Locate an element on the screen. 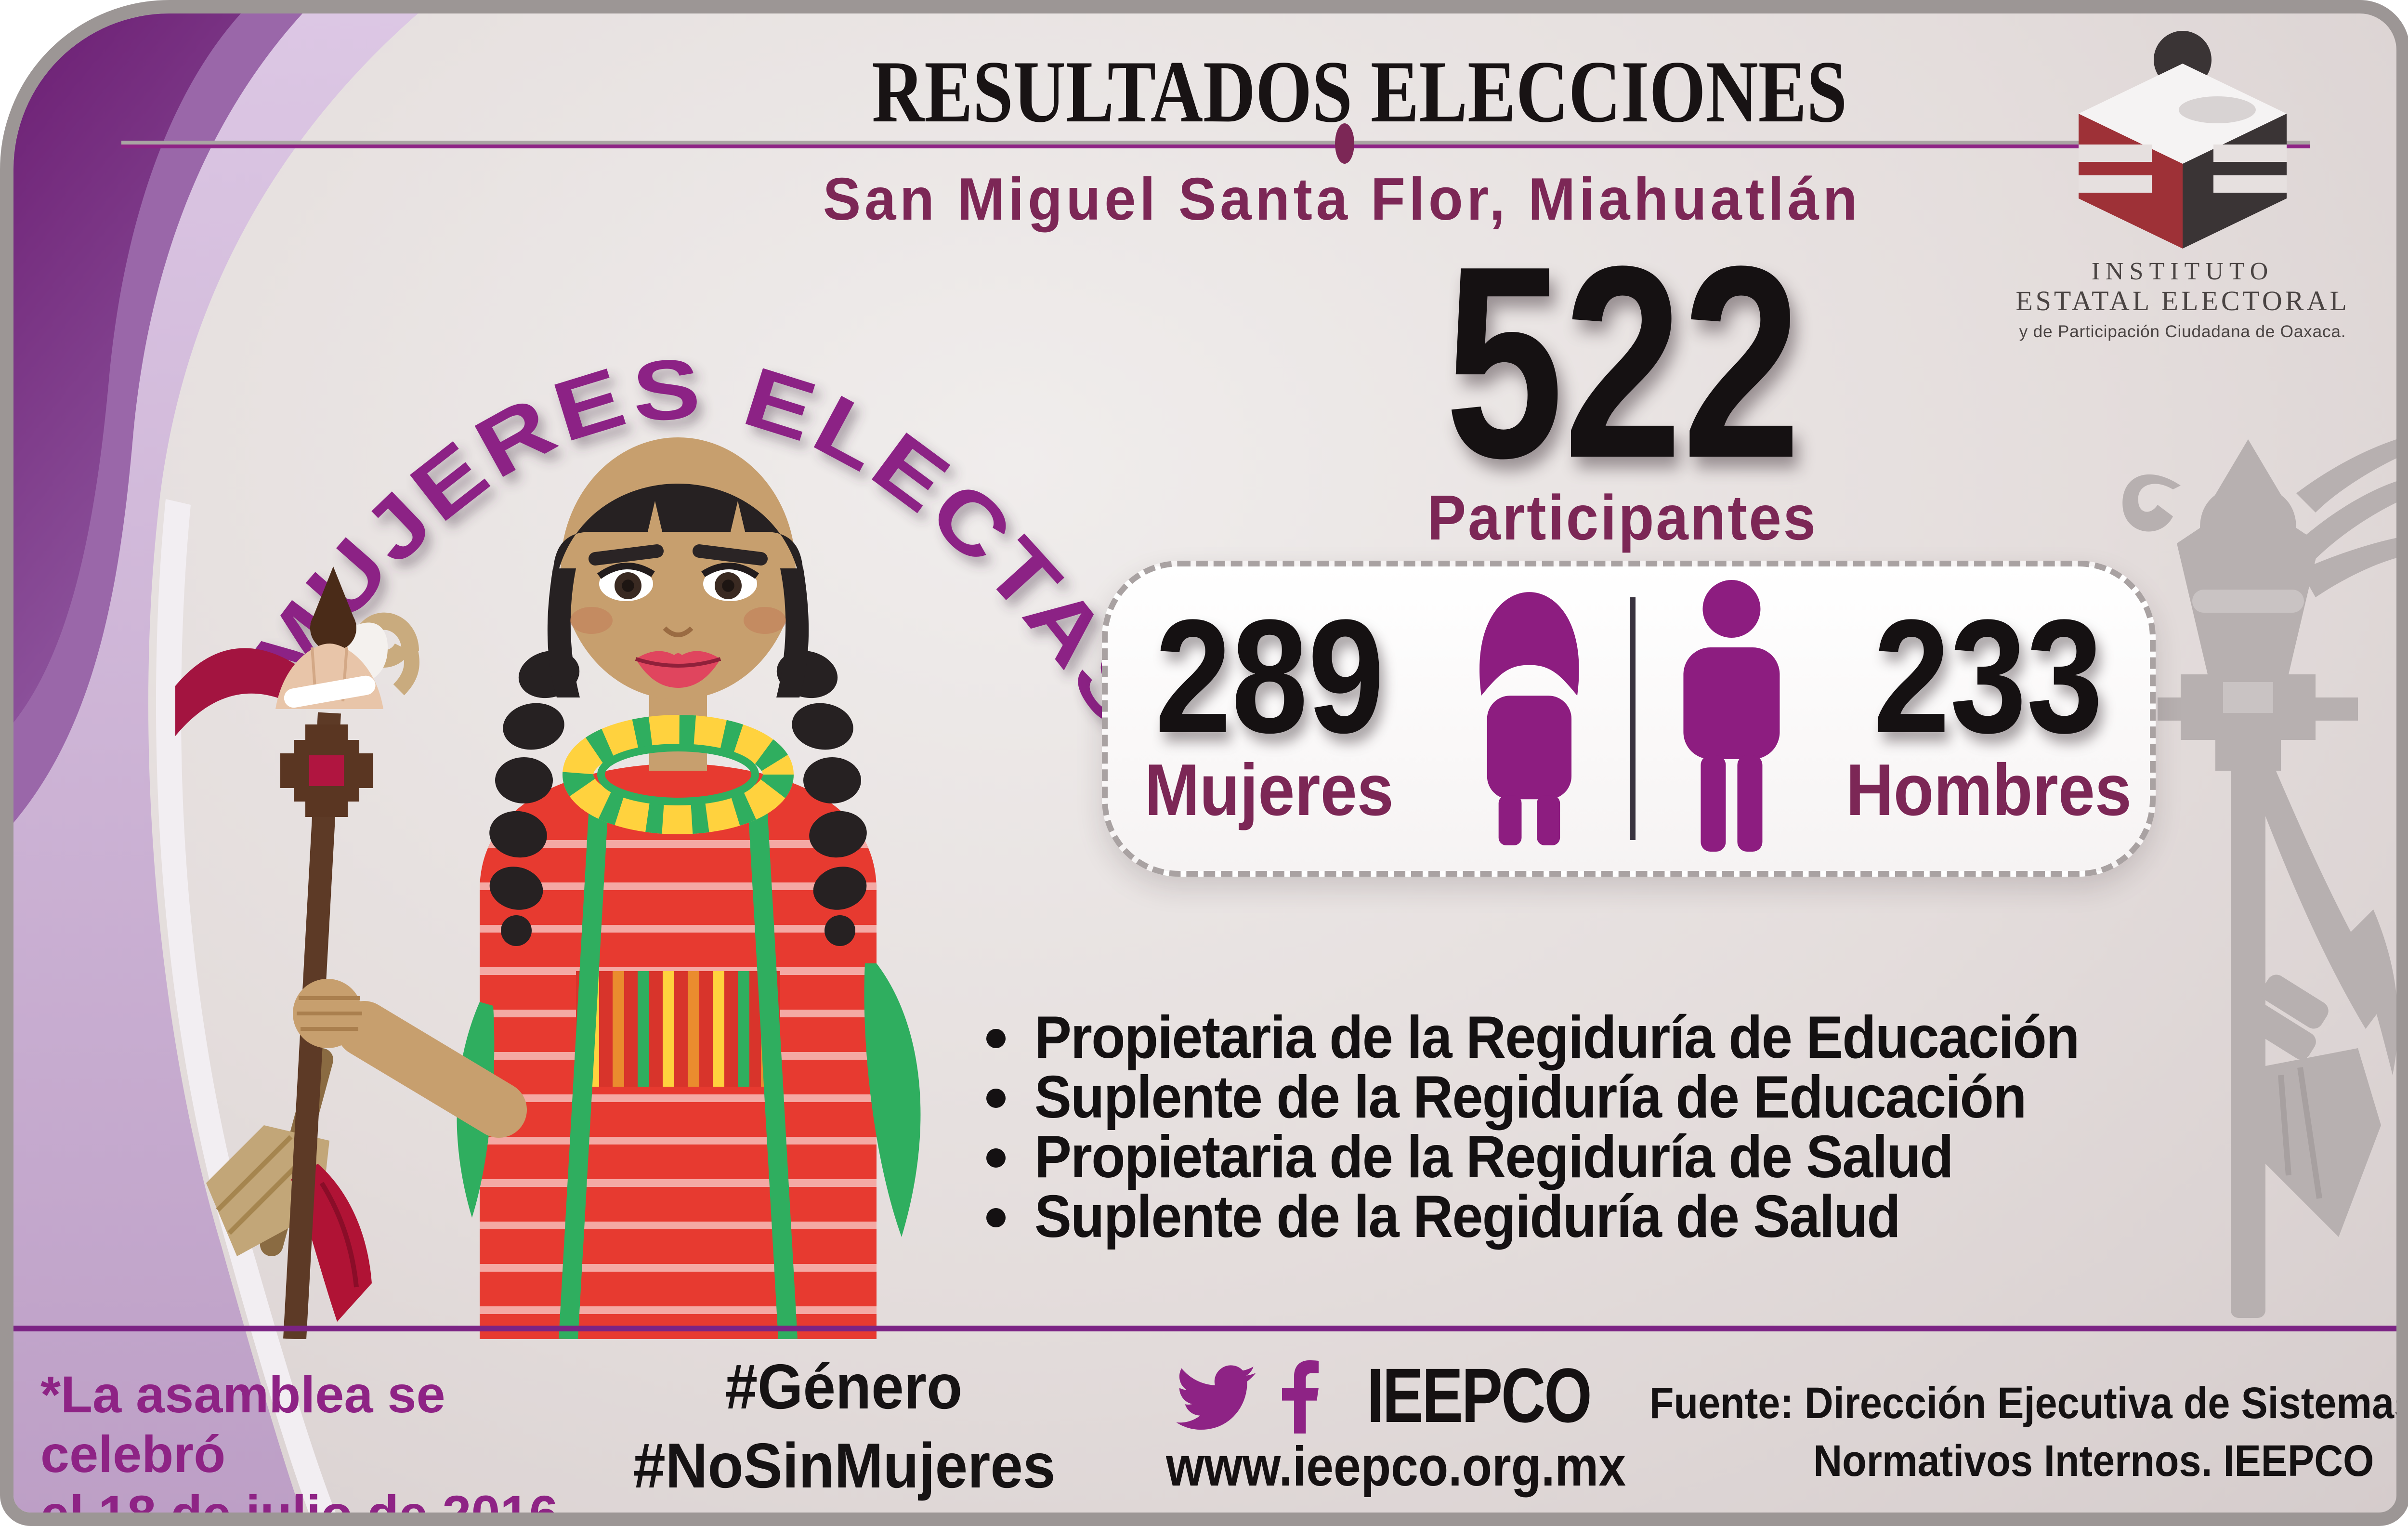 The height and width of the screenshot is (1526, 2408). logo-line2: ESTATAL ELECTORAL is located at coordinates (2182, 302).